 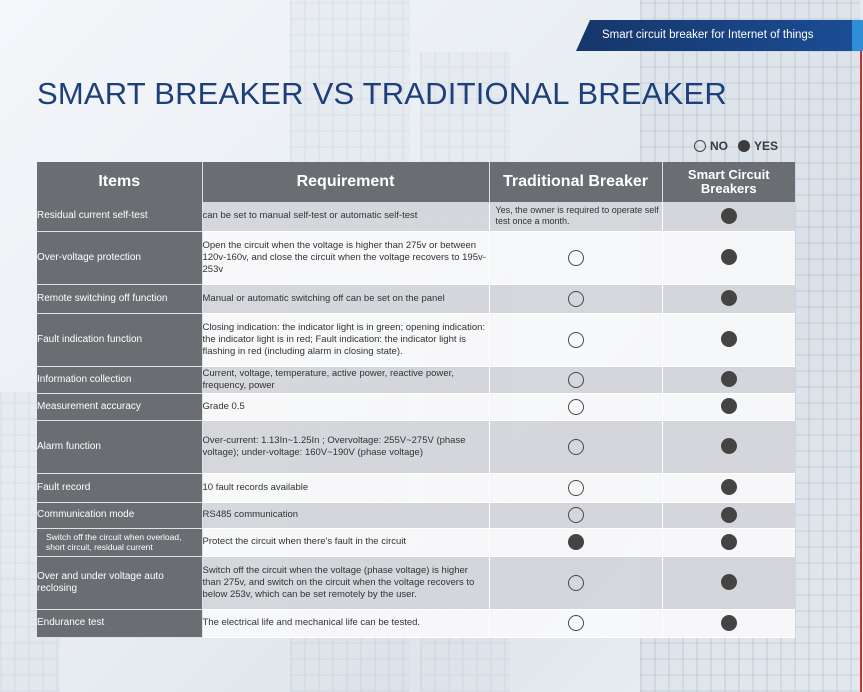 What do you see at coordinates (120, 488) in the screenshot?
I see `row-item-label: Fault record` at bounding box center [120, 488].